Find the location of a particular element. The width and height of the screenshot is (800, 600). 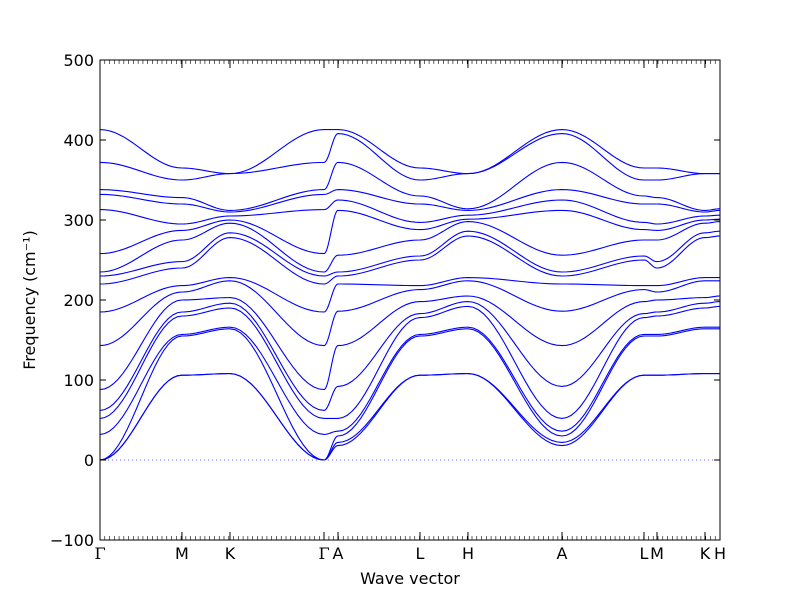

y-tick-label: 200 is located at coordinates (78, 300).